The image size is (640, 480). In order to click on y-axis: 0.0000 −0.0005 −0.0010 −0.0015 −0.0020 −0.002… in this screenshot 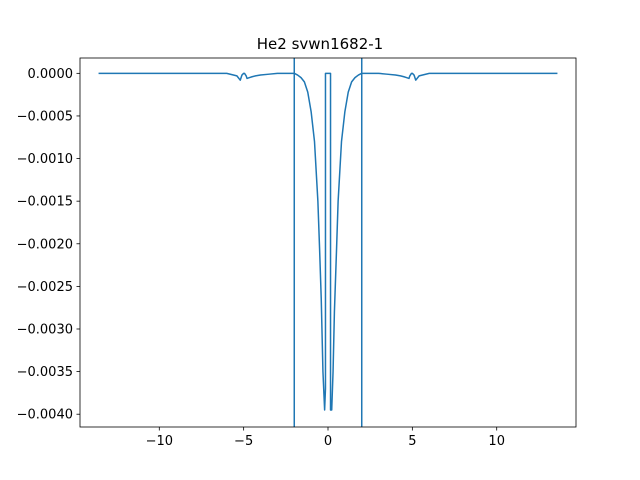, I will do `click(48, 245)`.